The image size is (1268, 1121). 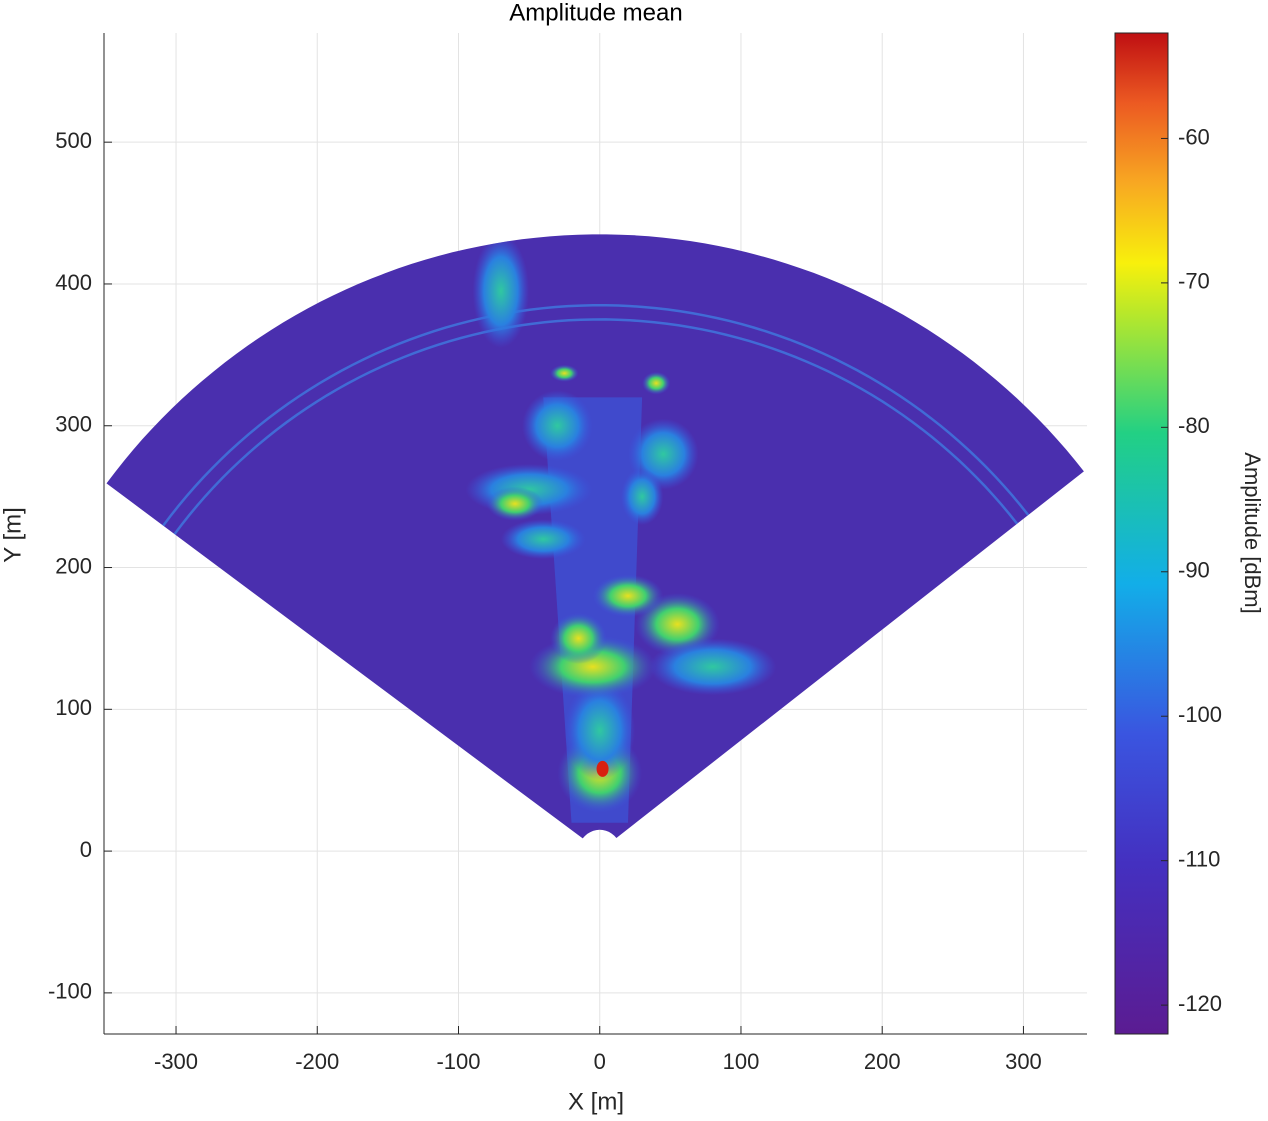 What do you see at coordinates (317, 1061) in the screenshot?
I see `x-tick-label: -200` at bounding box center [317, 1061].